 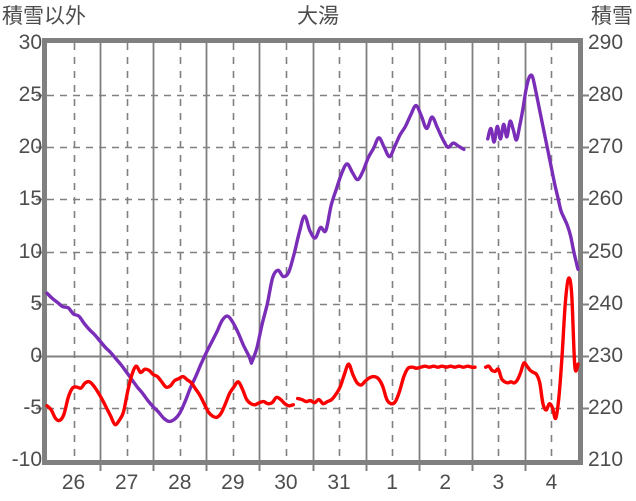 I want to click on right-axis-tick-260: 260, so click(x=606, y=199).